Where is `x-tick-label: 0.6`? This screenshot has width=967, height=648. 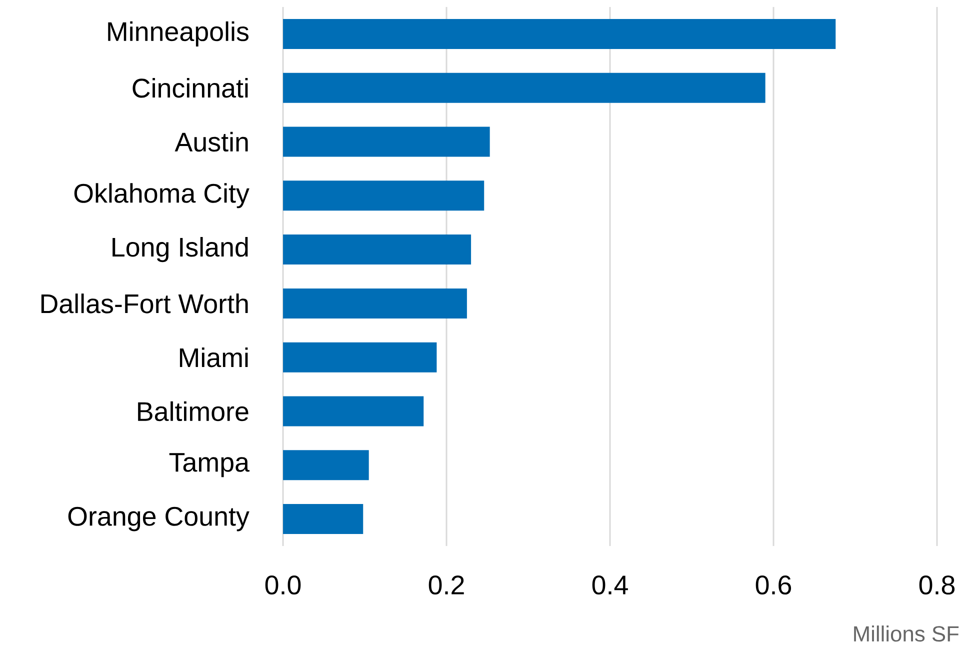 x-tick-label: 0.6 is located at coordinates (774, 585).